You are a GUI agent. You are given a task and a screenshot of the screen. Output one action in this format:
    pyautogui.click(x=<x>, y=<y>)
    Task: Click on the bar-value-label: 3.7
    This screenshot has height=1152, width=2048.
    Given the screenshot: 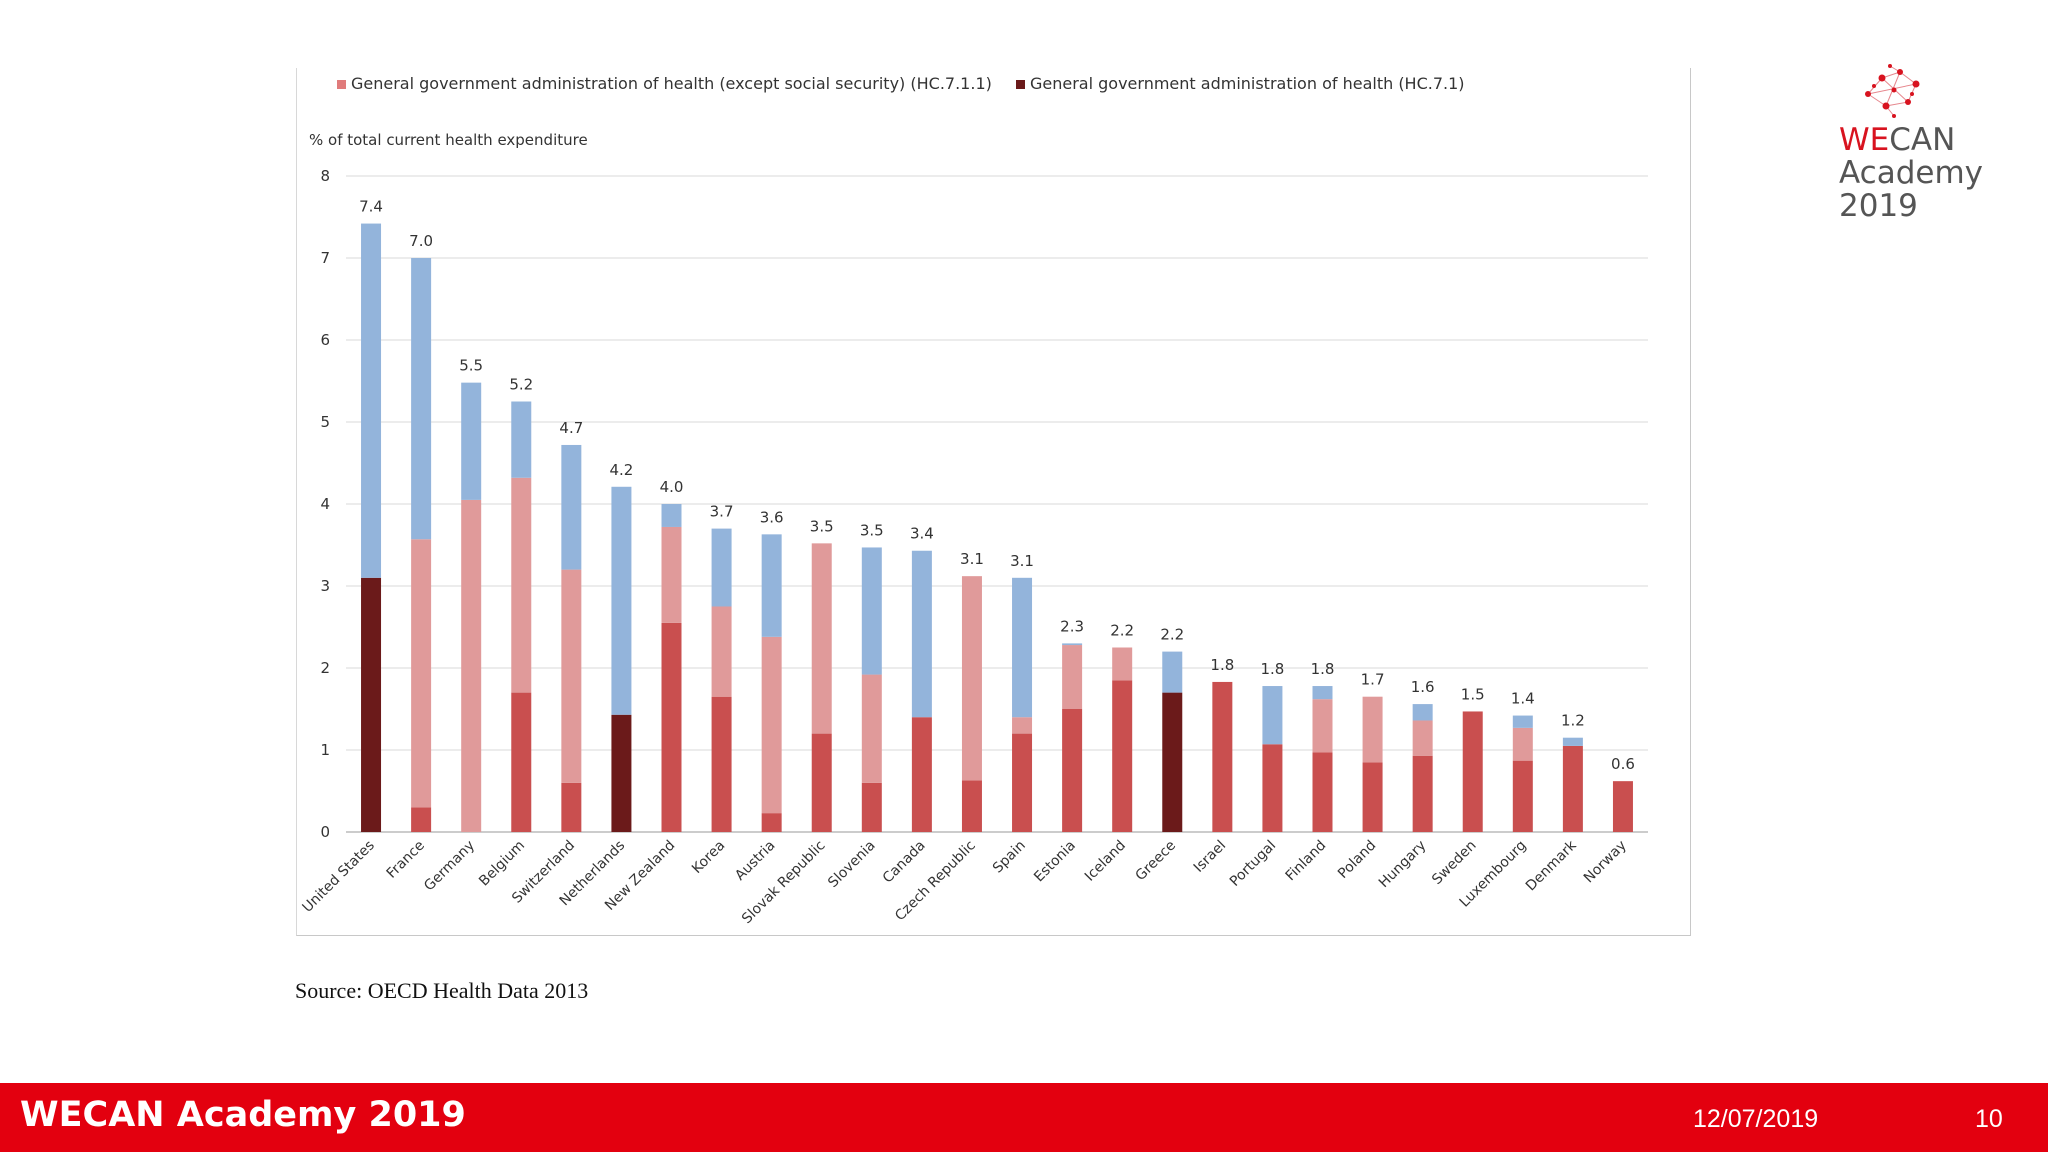 What is the action you would take?
    pyautogui.click(x=722, y=512)
    